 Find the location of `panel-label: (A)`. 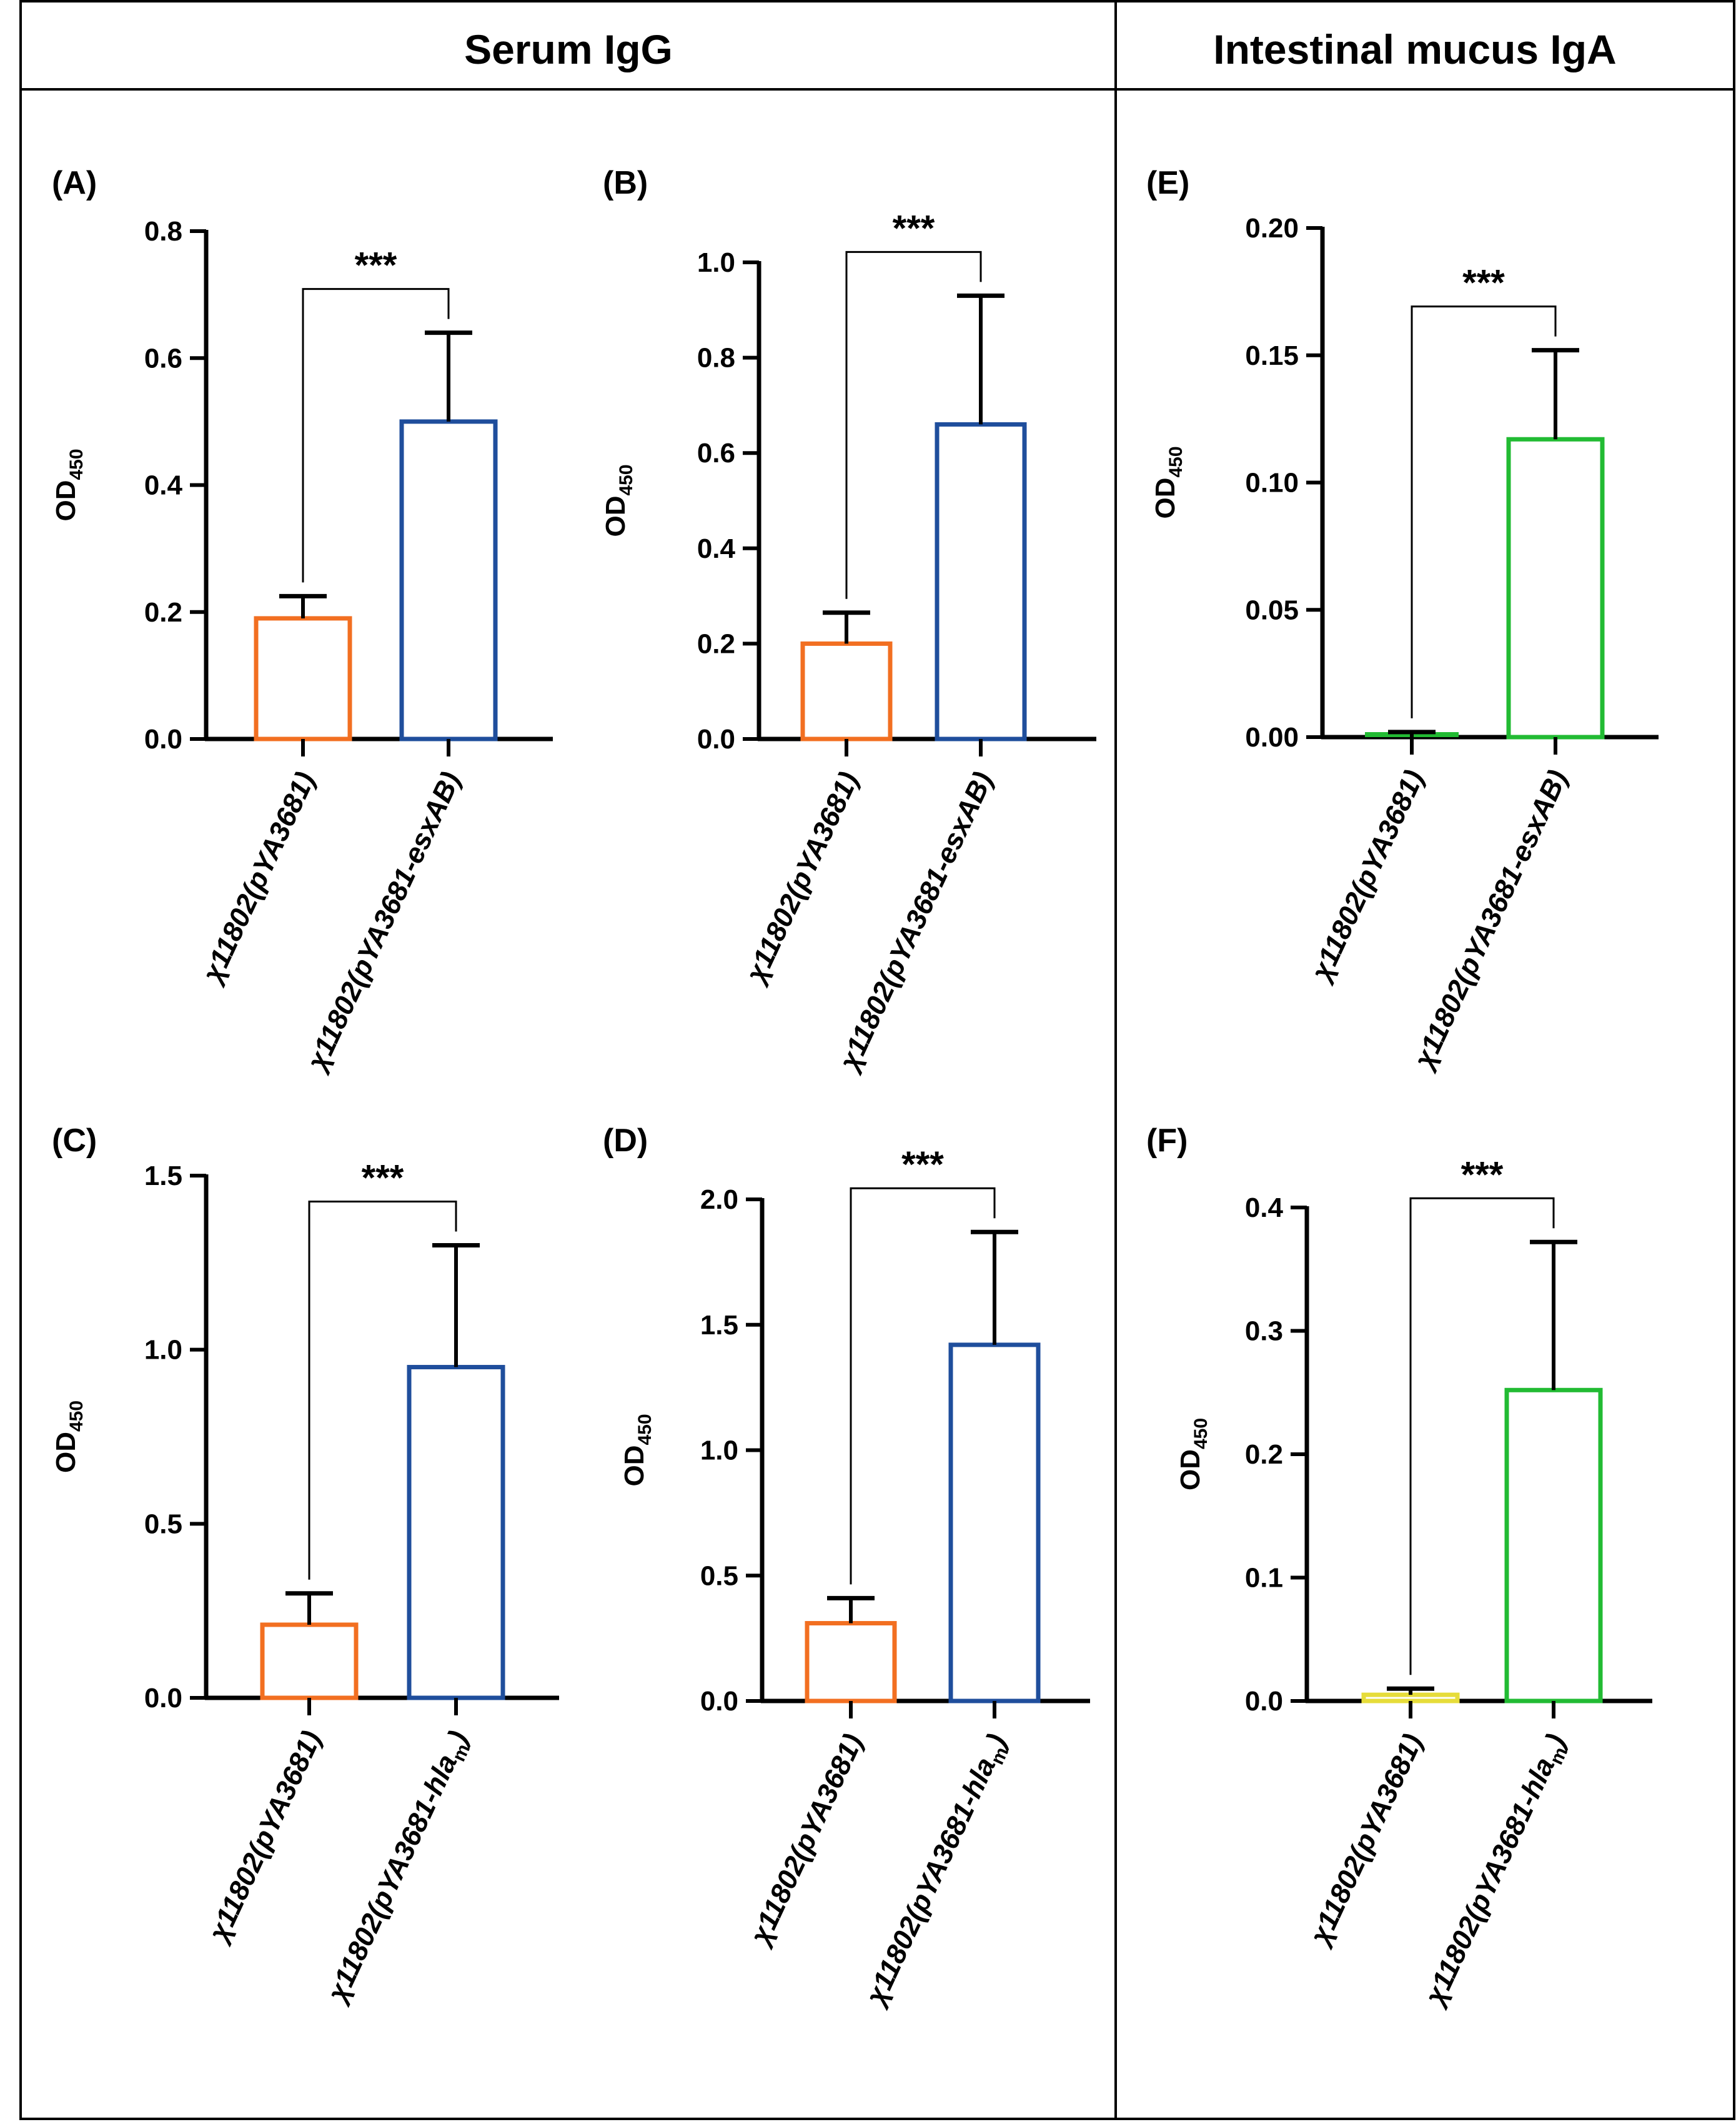

panel-label: (A) is located at coordinates (74, 183).